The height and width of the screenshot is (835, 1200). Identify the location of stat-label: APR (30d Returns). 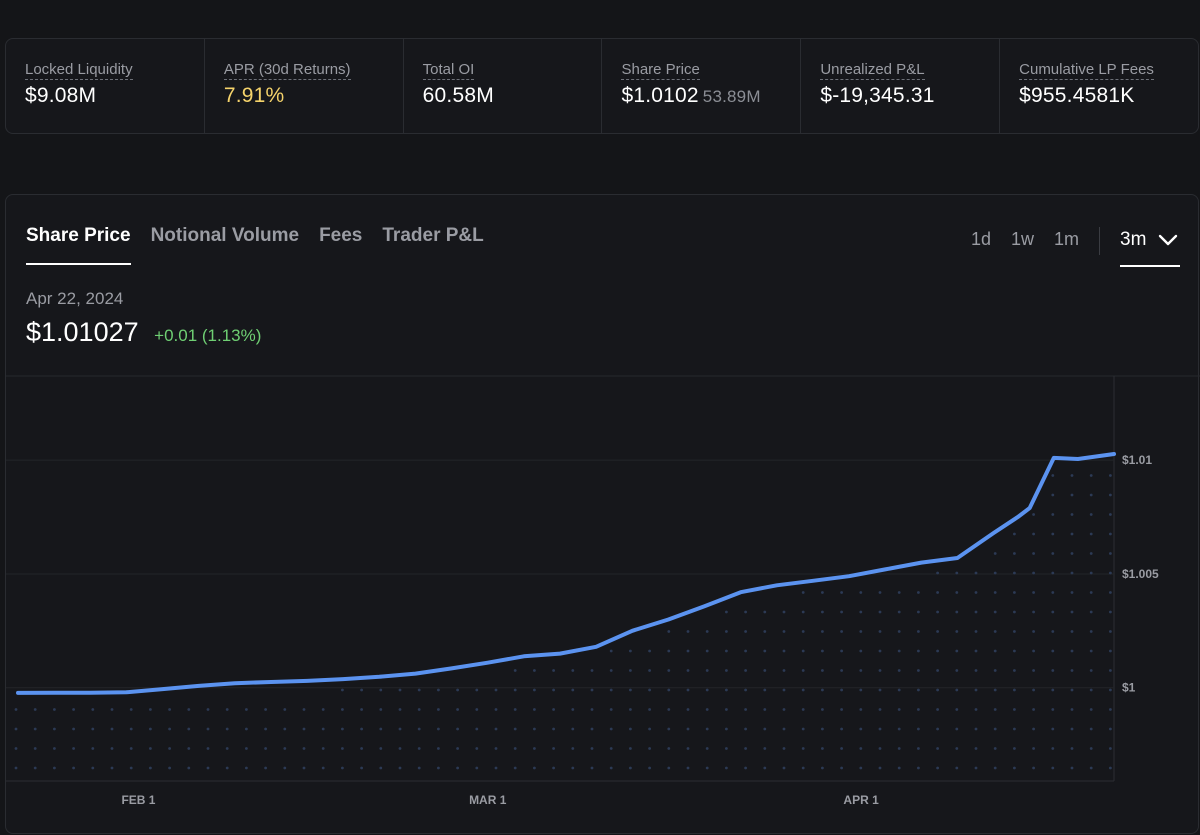
(287, 70).